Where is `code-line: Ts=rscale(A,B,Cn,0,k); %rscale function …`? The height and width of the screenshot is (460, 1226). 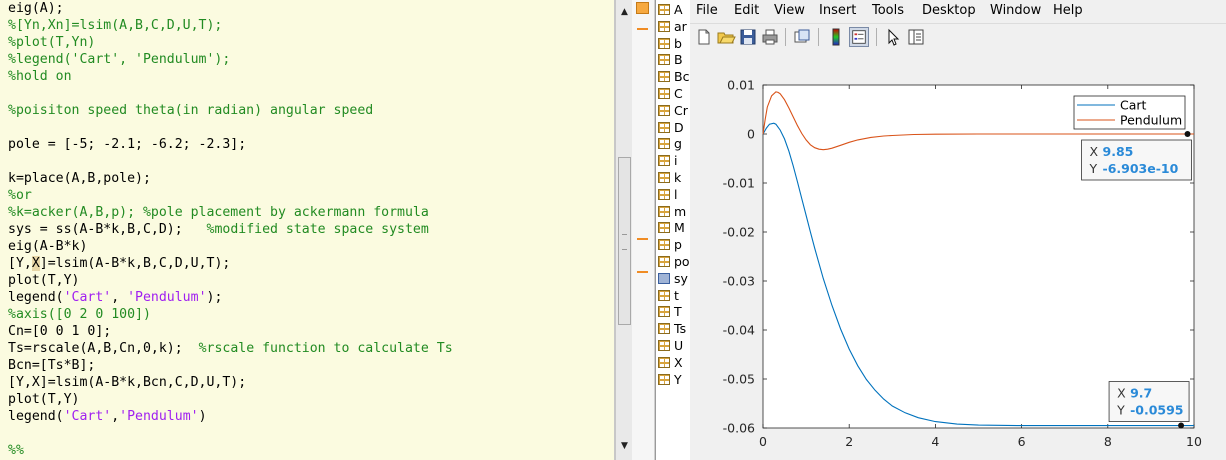 code-line: Ts=rscale(A,B,Cn,0,k); %rscale function … is located at coordinates (230, 348).